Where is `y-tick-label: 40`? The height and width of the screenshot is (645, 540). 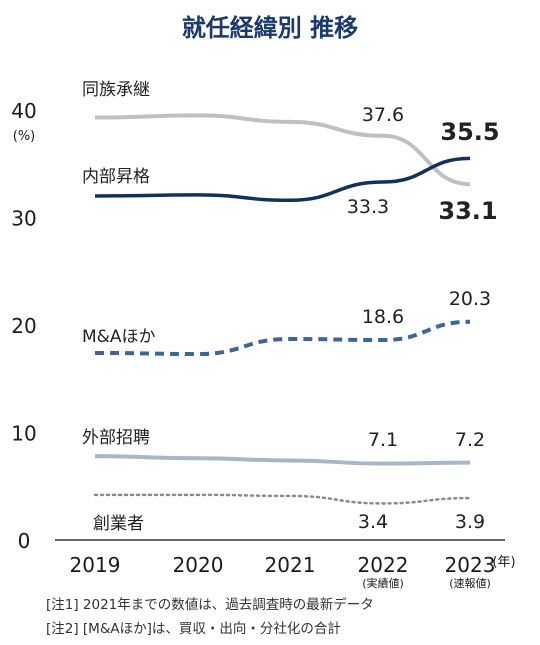 y-tick-label: 40 is located at coordinates (23, 111).